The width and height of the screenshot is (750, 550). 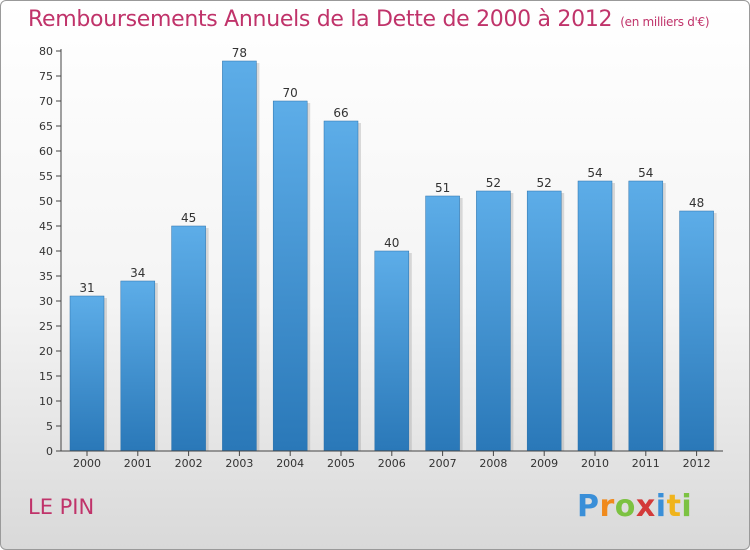 What do you see at coordinates (645, 506) in the screenshot?
I see `logo-letter: x` at bounding box center [645, 506].